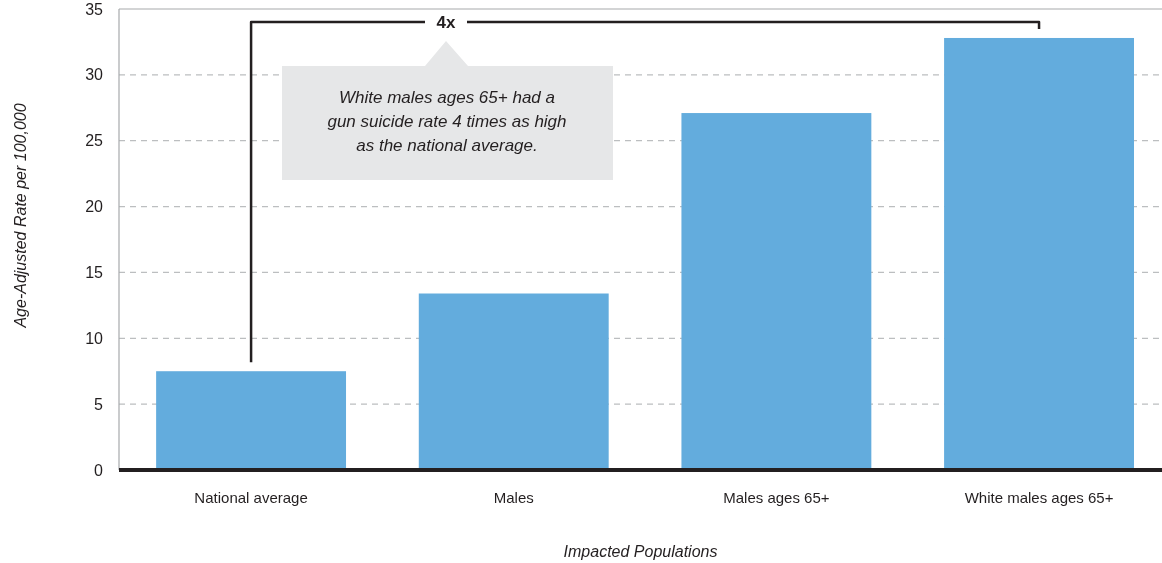  What do you see at coordinates (94, 272) in the screenshot?
I see `y-tick-label: 15` at bounding box center [94, 272].